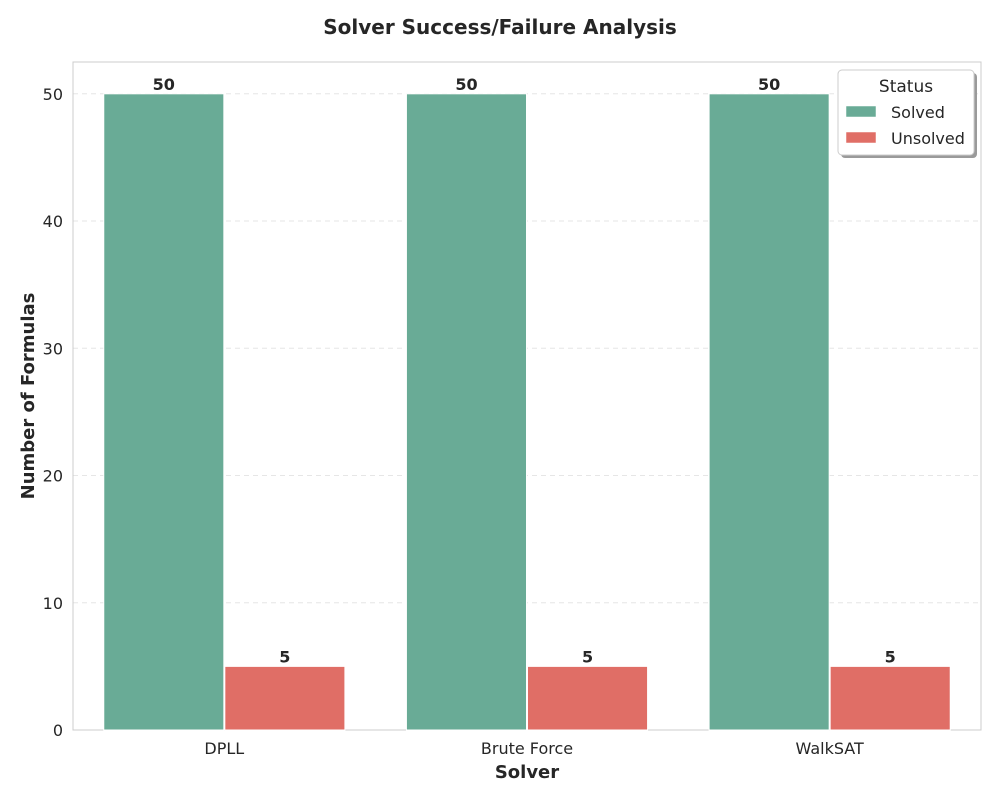 This screenshot has width=1000, height=804. I want to click on legend-label-unsolved: Unsolved, so click(928, 138).